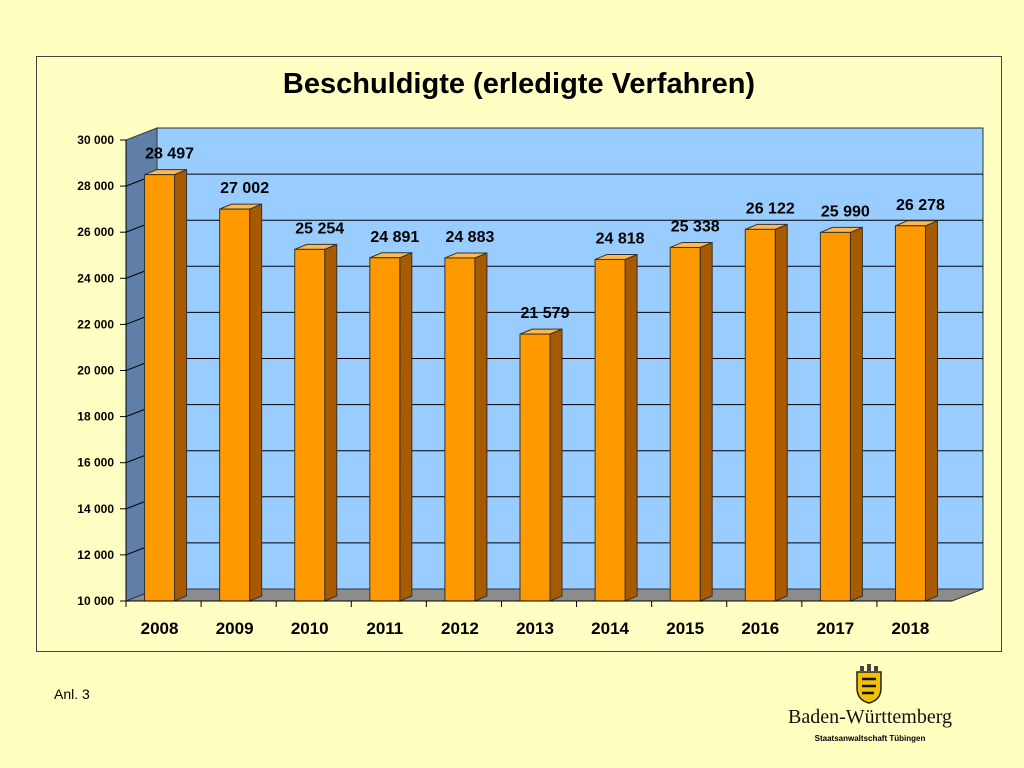 The image size is (1024, 768). What do you see at coordinates (235, 628) in the screenshot?
I see `x-tick-label: 2009` at bounding box center [235, 628].